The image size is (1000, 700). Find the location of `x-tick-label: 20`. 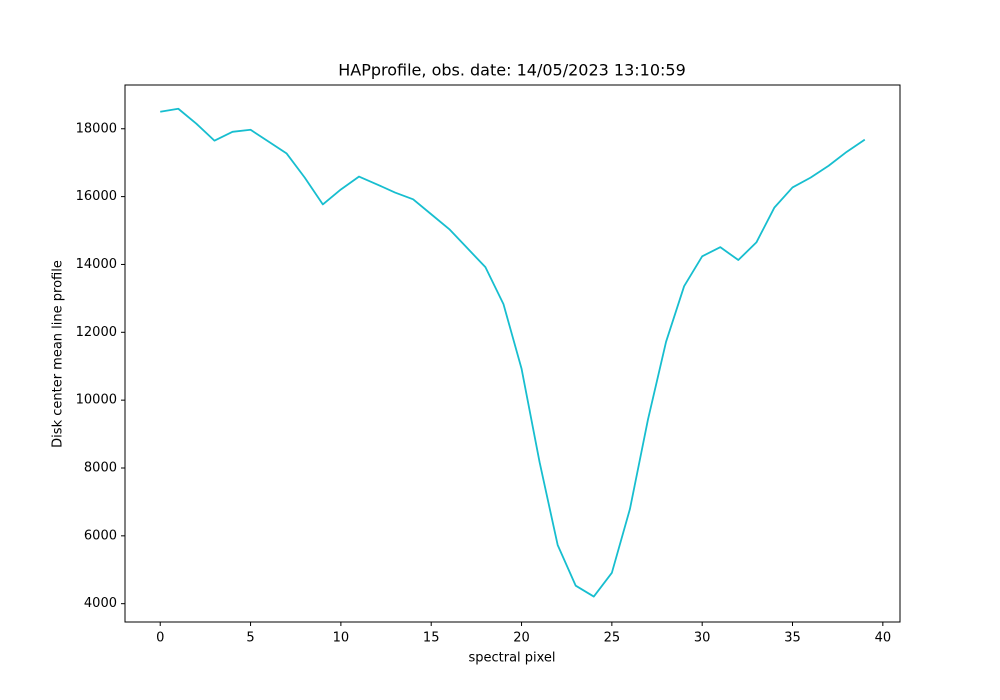

x-tick-label: 20 is located at coordinates (521, 638).